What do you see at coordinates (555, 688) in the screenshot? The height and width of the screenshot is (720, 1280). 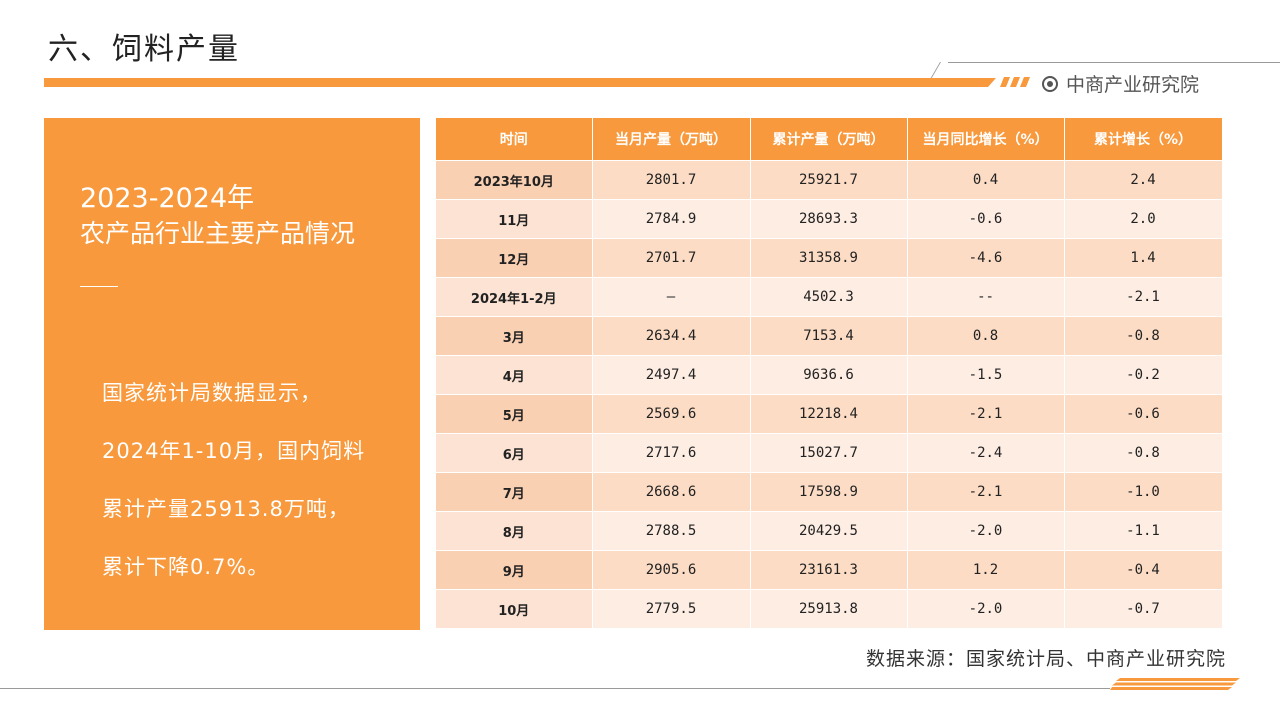 I see `footer-rule` at bounding box center [555, 688].